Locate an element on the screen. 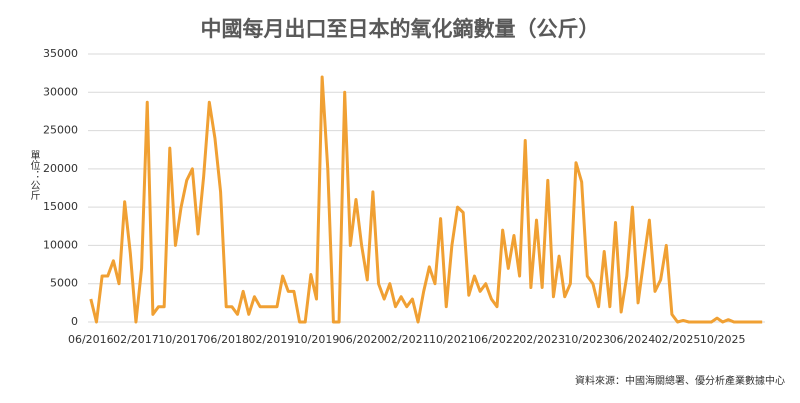 Image resolution: width=800 pixels, height=403 pixels. x-tick-label: 06/2018 is located at coordinates (226, 339).